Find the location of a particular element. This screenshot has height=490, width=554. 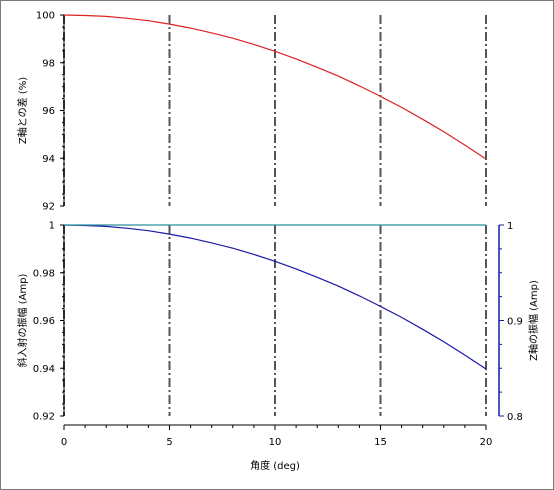

y-tick-label: 98 is located at coordinates (48, 63).